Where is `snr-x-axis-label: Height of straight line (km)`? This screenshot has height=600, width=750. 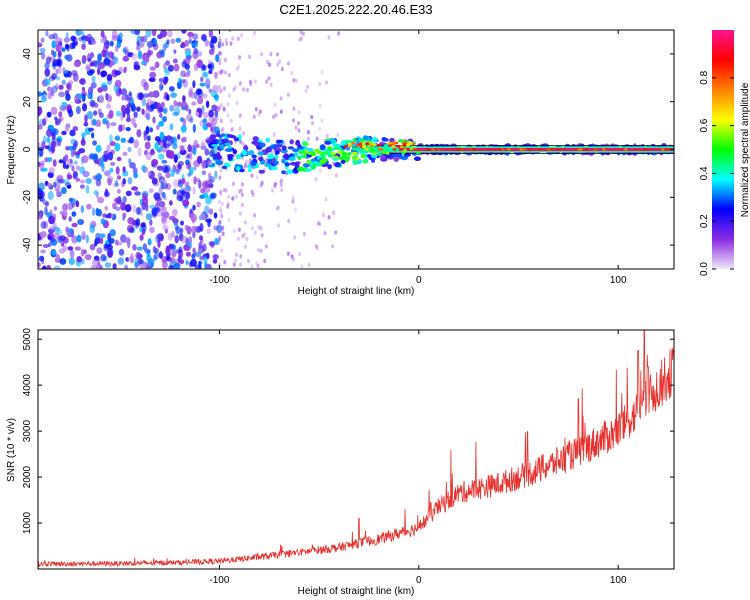 snr-x-axis-label: Height of straight line (km) is located at coordinates (356, 591).